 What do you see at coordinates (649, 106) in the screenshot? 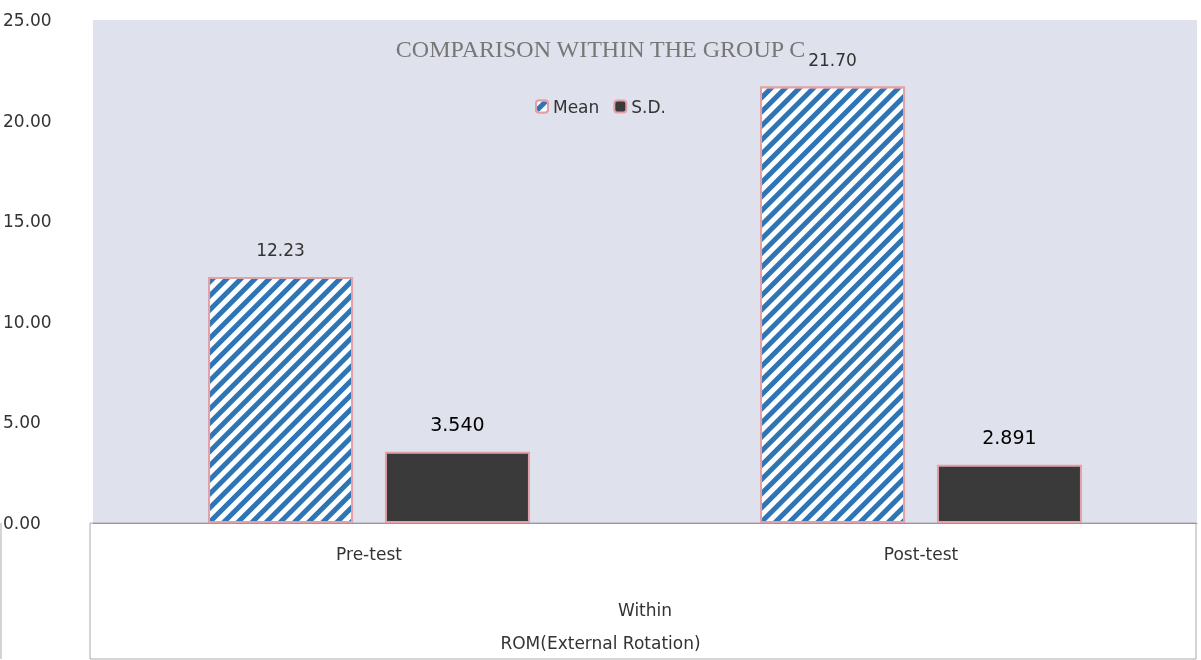
I see `legend-label: S.D.` at bounding box center [649, 106].